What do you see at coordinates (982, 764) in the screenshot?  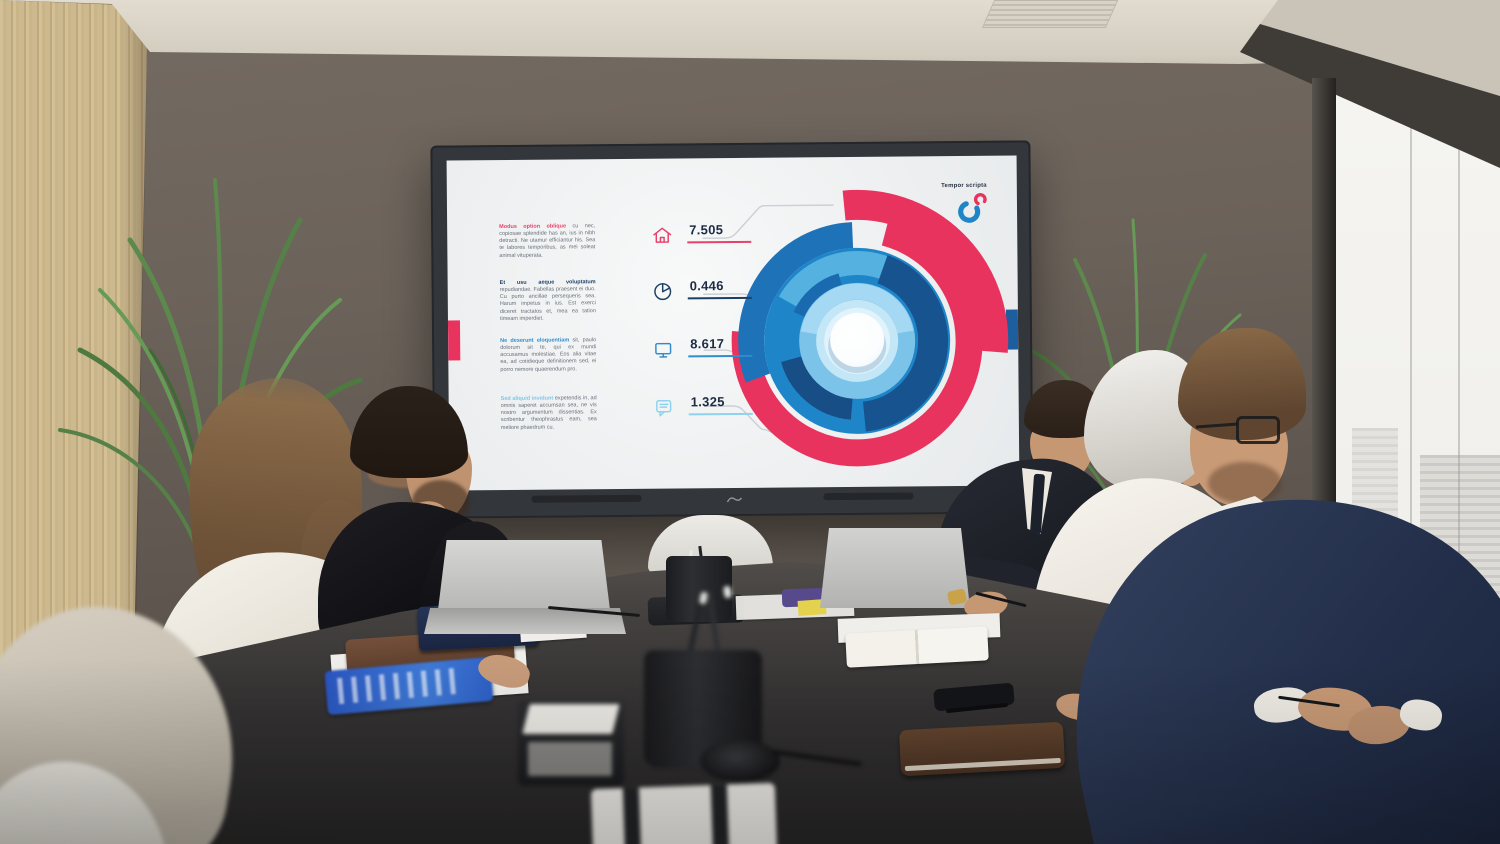 I see `book-page-edge` at bounding box center [982, 764].